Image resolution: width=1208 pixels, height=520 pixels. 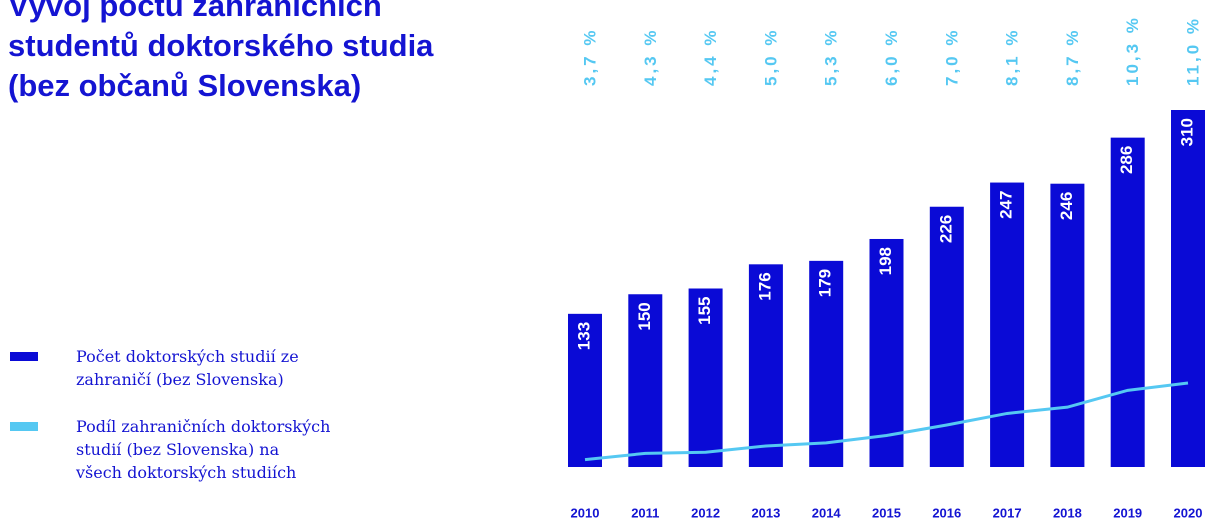 What do you see at coordinates (945, 229) in the screenshot?
I see `bar-value-label: 226` at bounding box center [945, 229].